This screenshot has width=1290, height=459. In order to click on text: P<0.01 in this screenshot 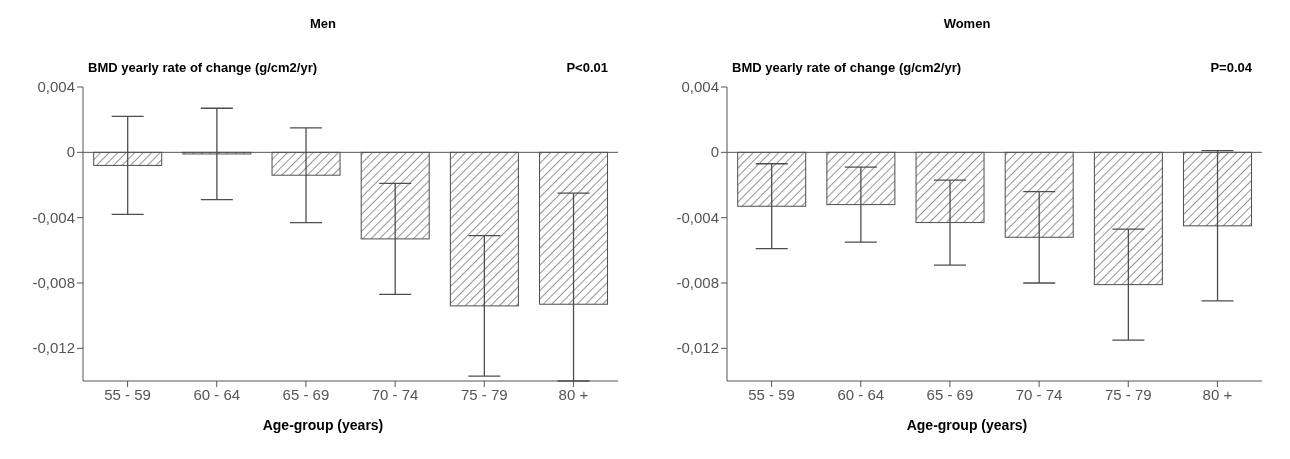, I will do `click(587, 67)`.